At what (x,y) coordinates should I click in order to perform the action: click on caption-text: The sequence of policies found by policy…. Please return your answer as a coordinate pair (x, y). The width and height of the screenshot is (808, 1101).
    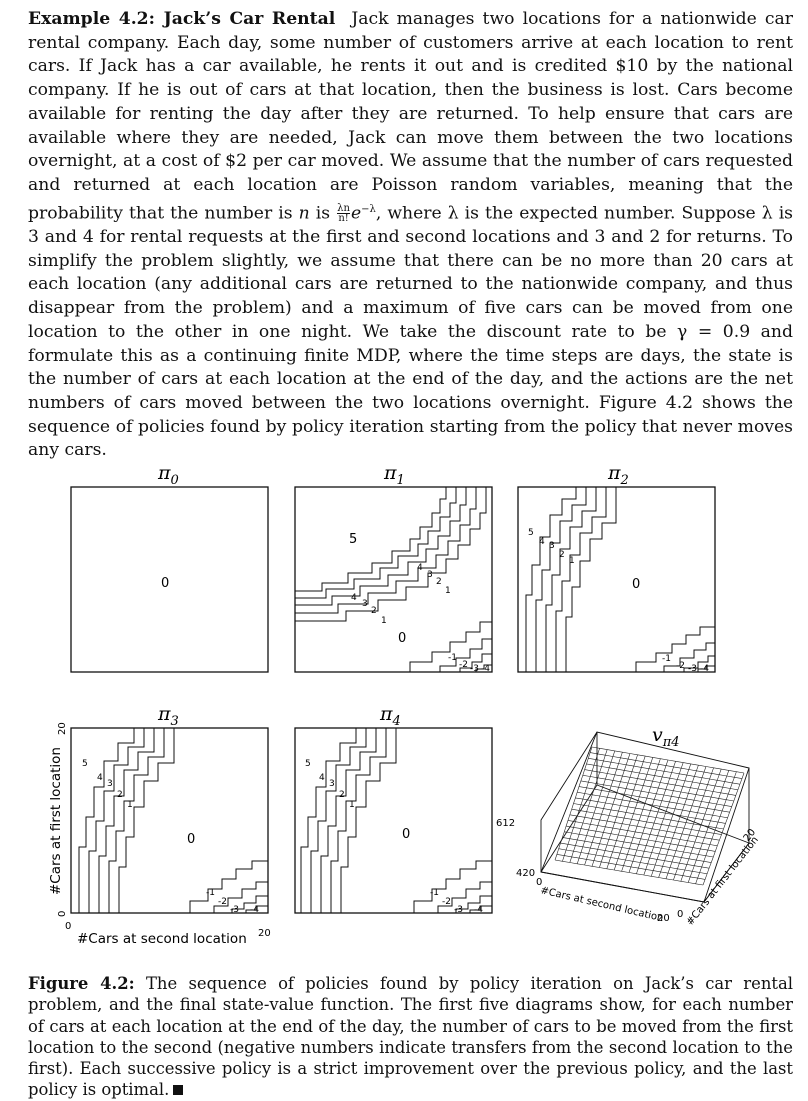
    Looking at the image, I should click on (411, 1037).